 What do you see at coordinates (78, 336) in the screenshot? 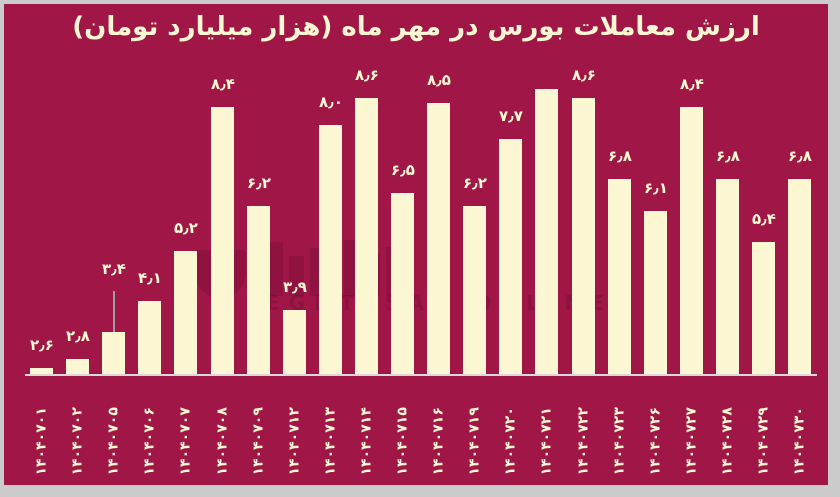
I see `bar-value-label: ۲٫۸` at bounding box center [78, 336].